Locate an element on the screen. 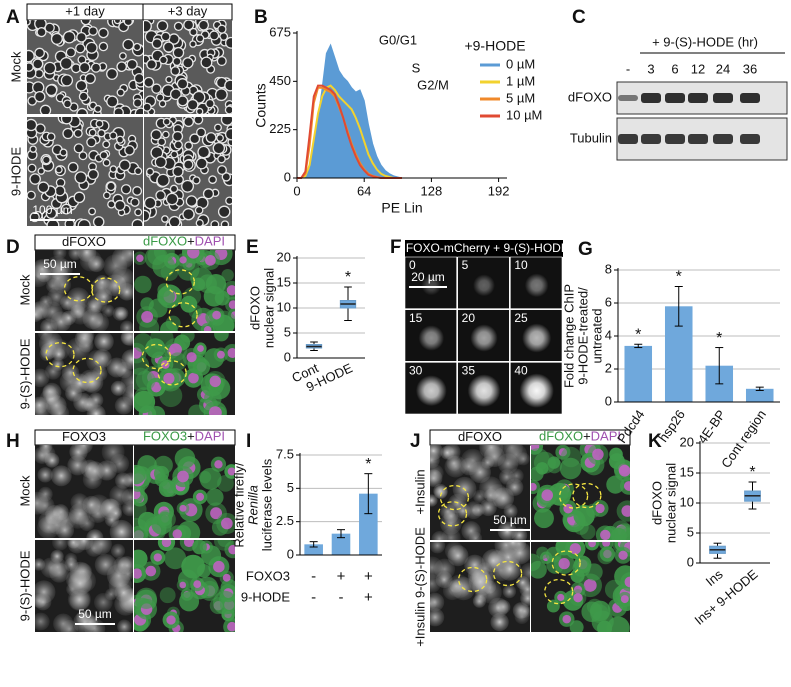  y-tick-label: 10 is located at coordinates (687, 501).